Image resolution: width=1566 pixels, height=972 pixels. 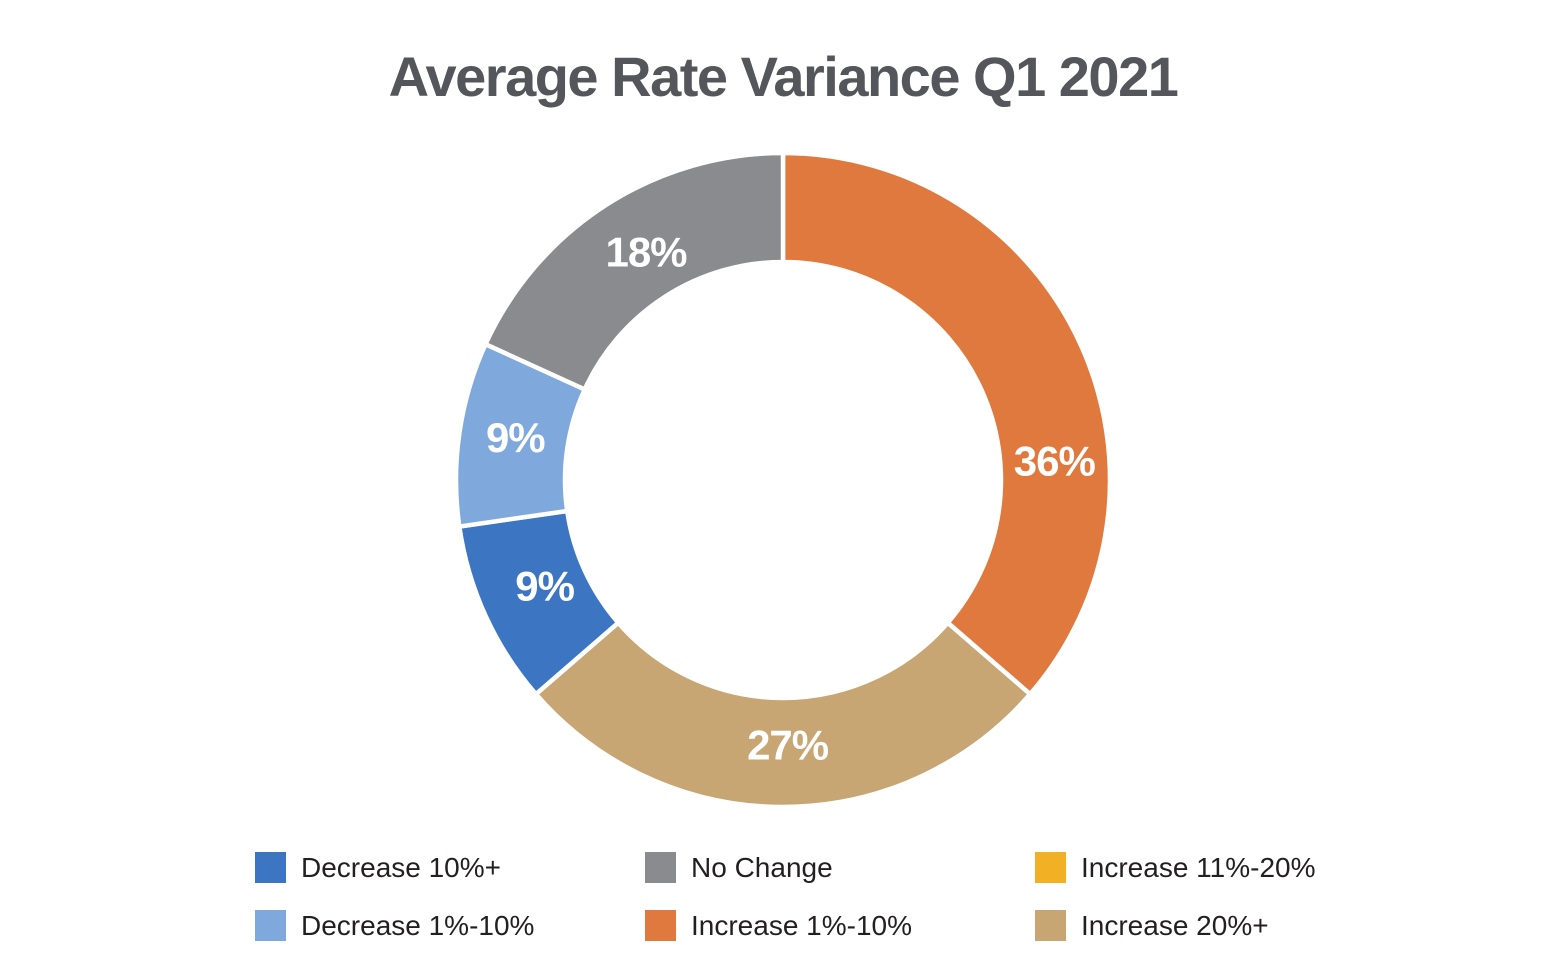 What do you see at coordinates (660, 867) in the screenshot?
I see `legend-swatch-no-change` at bounding box center [660, 867].